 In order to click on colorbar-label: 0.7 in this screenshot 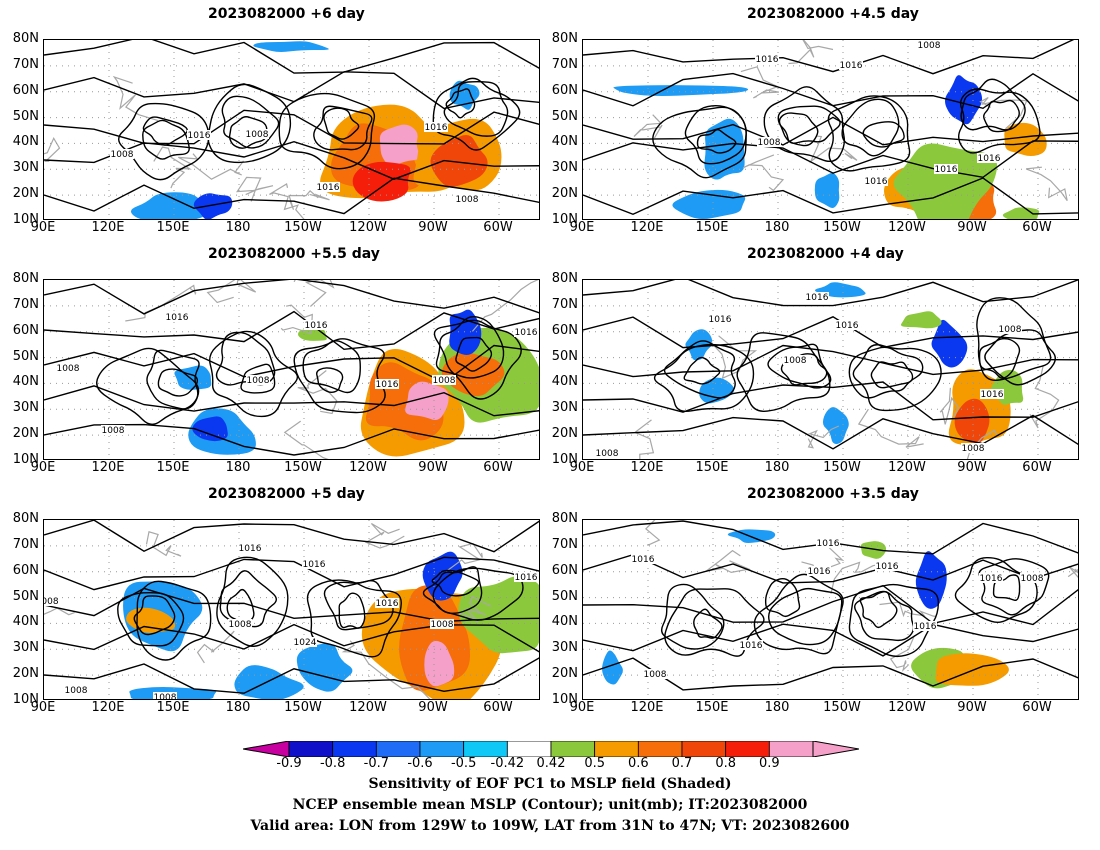, I will do `click(682, 763)`.